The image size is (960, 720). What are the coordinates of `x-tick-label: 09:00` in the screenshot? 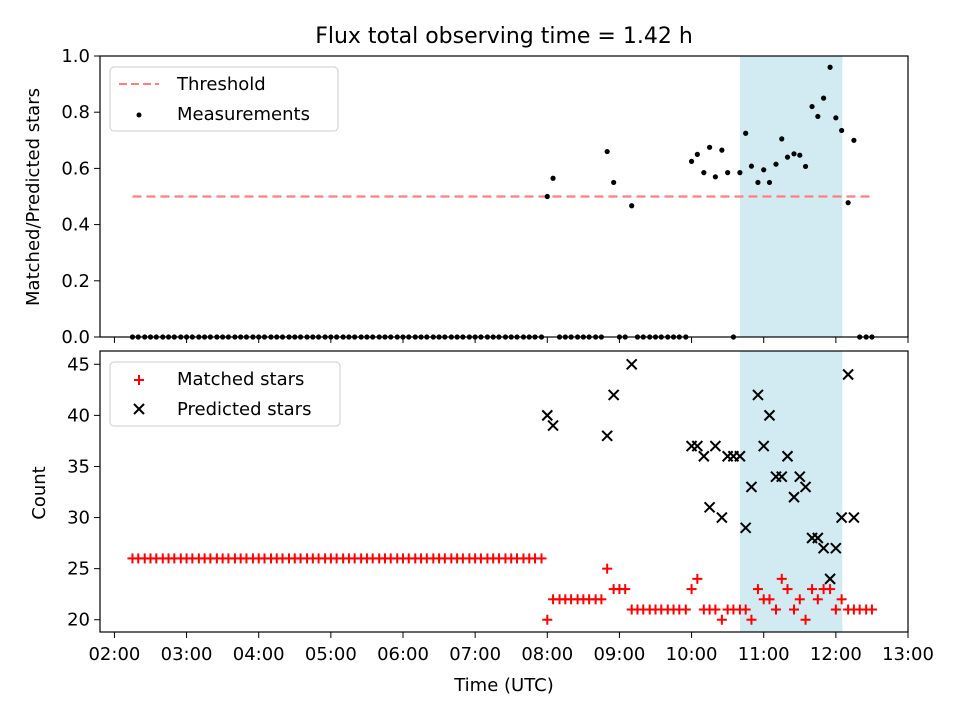 It's located at (619, 654).